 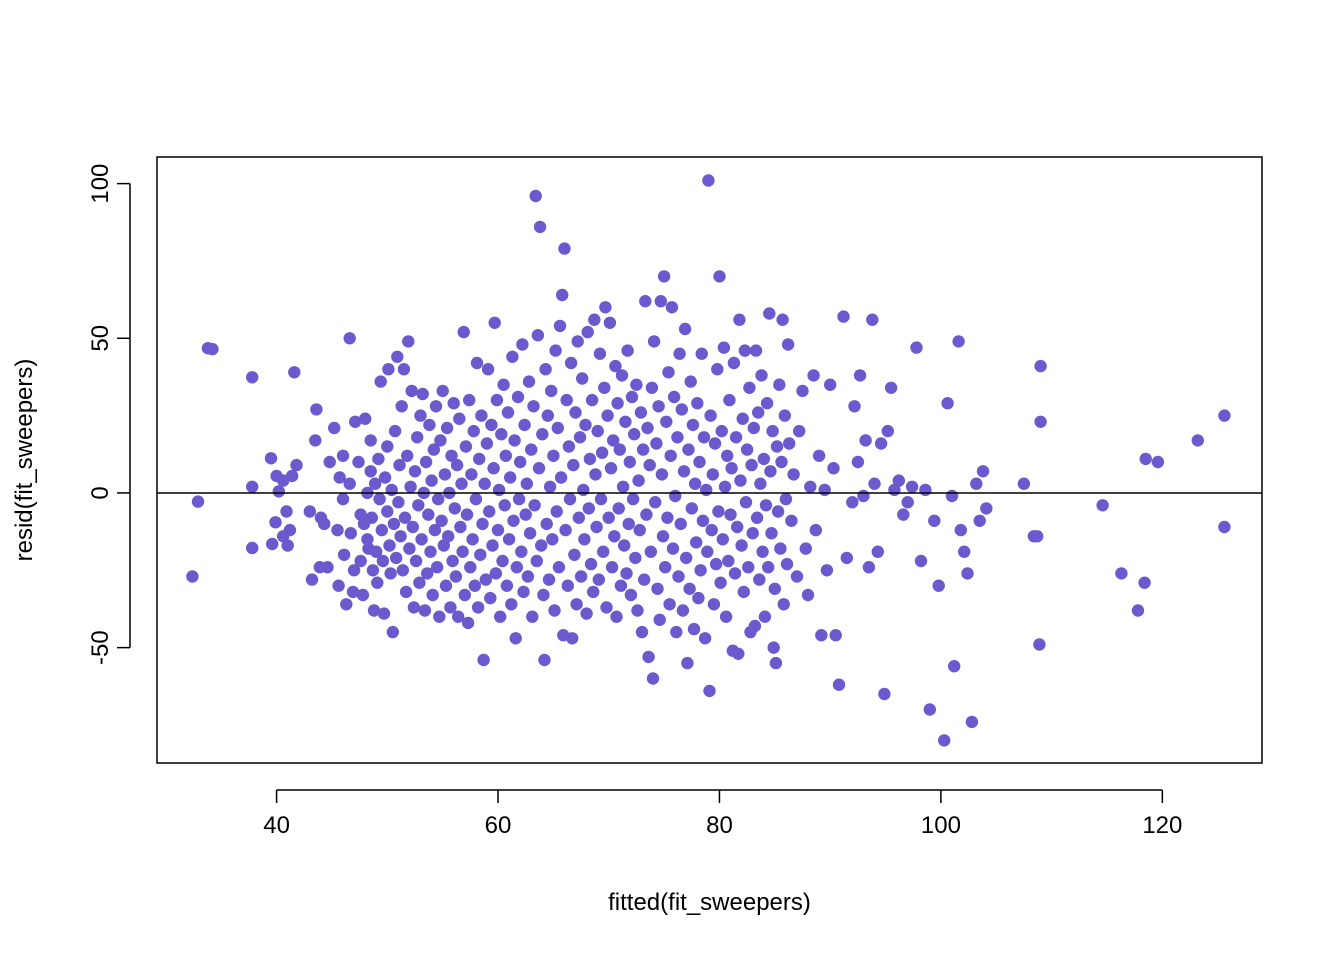 What do you see at coordinates (1162, 825) in the screenshot?
I see `x-tick-label: 120` at bounding box center [1162, 825].